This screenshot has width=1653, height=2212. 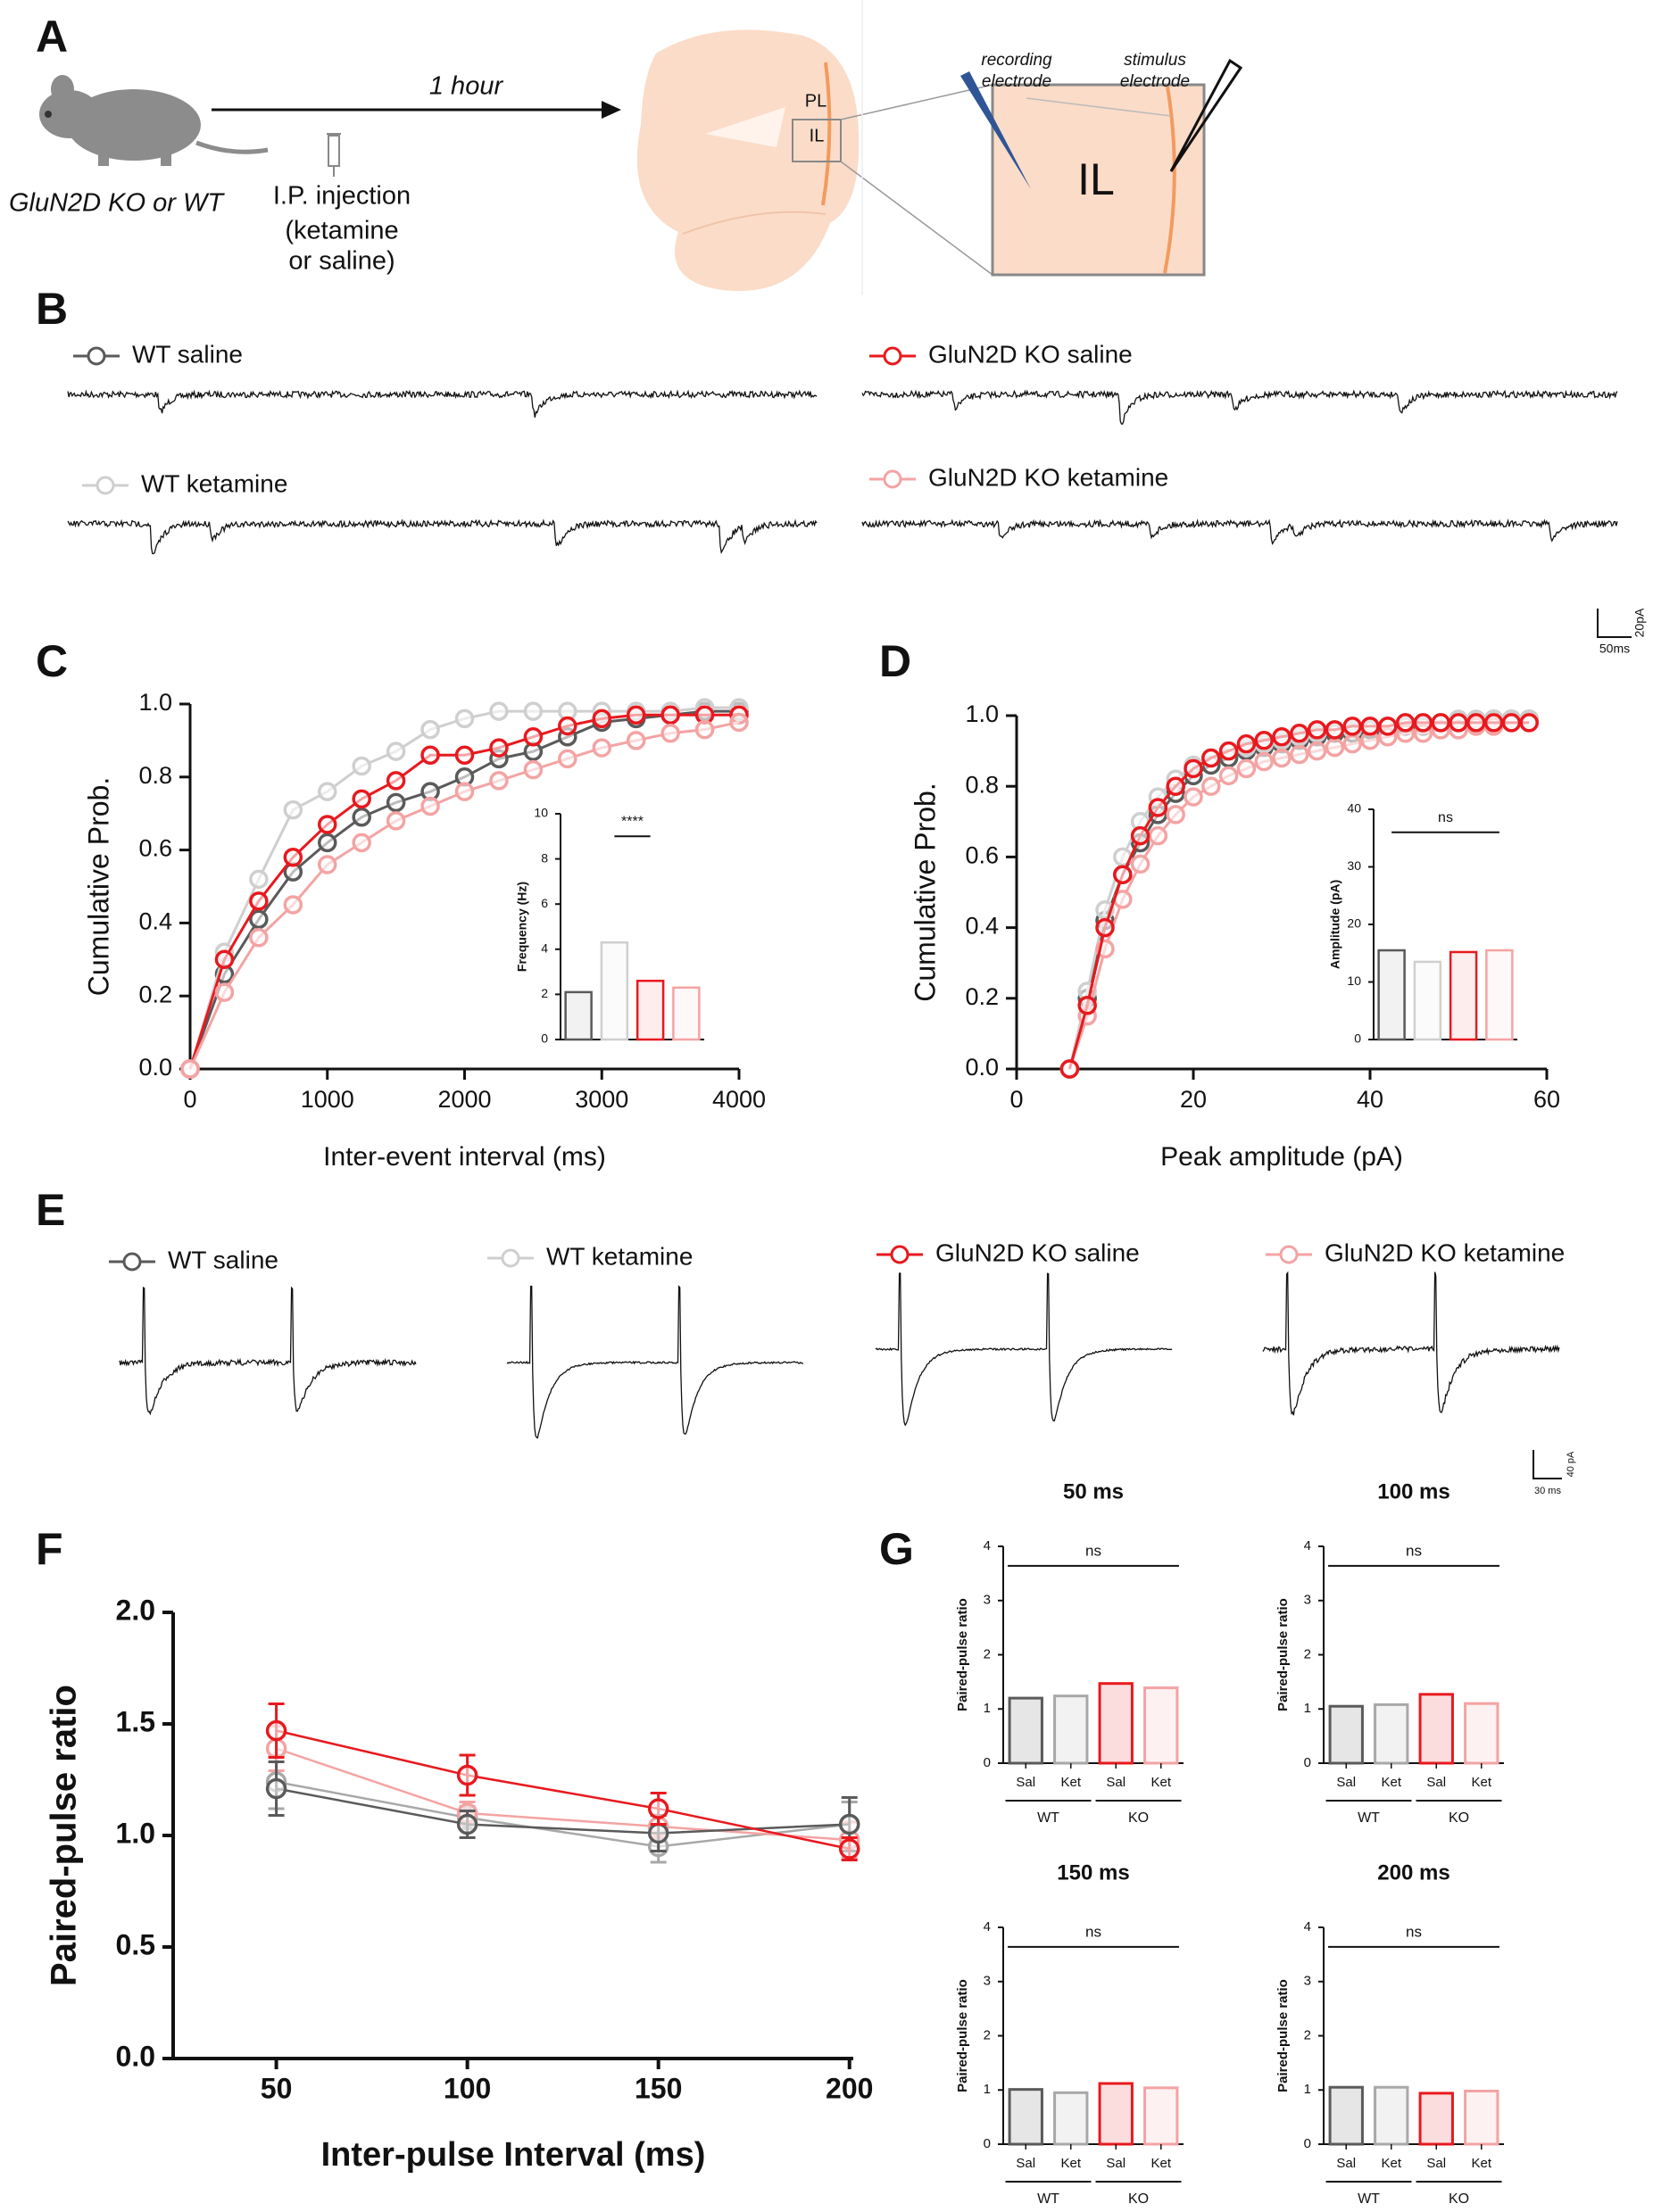 I want to click on injection-label: or saline), so click(x=341, y=261).